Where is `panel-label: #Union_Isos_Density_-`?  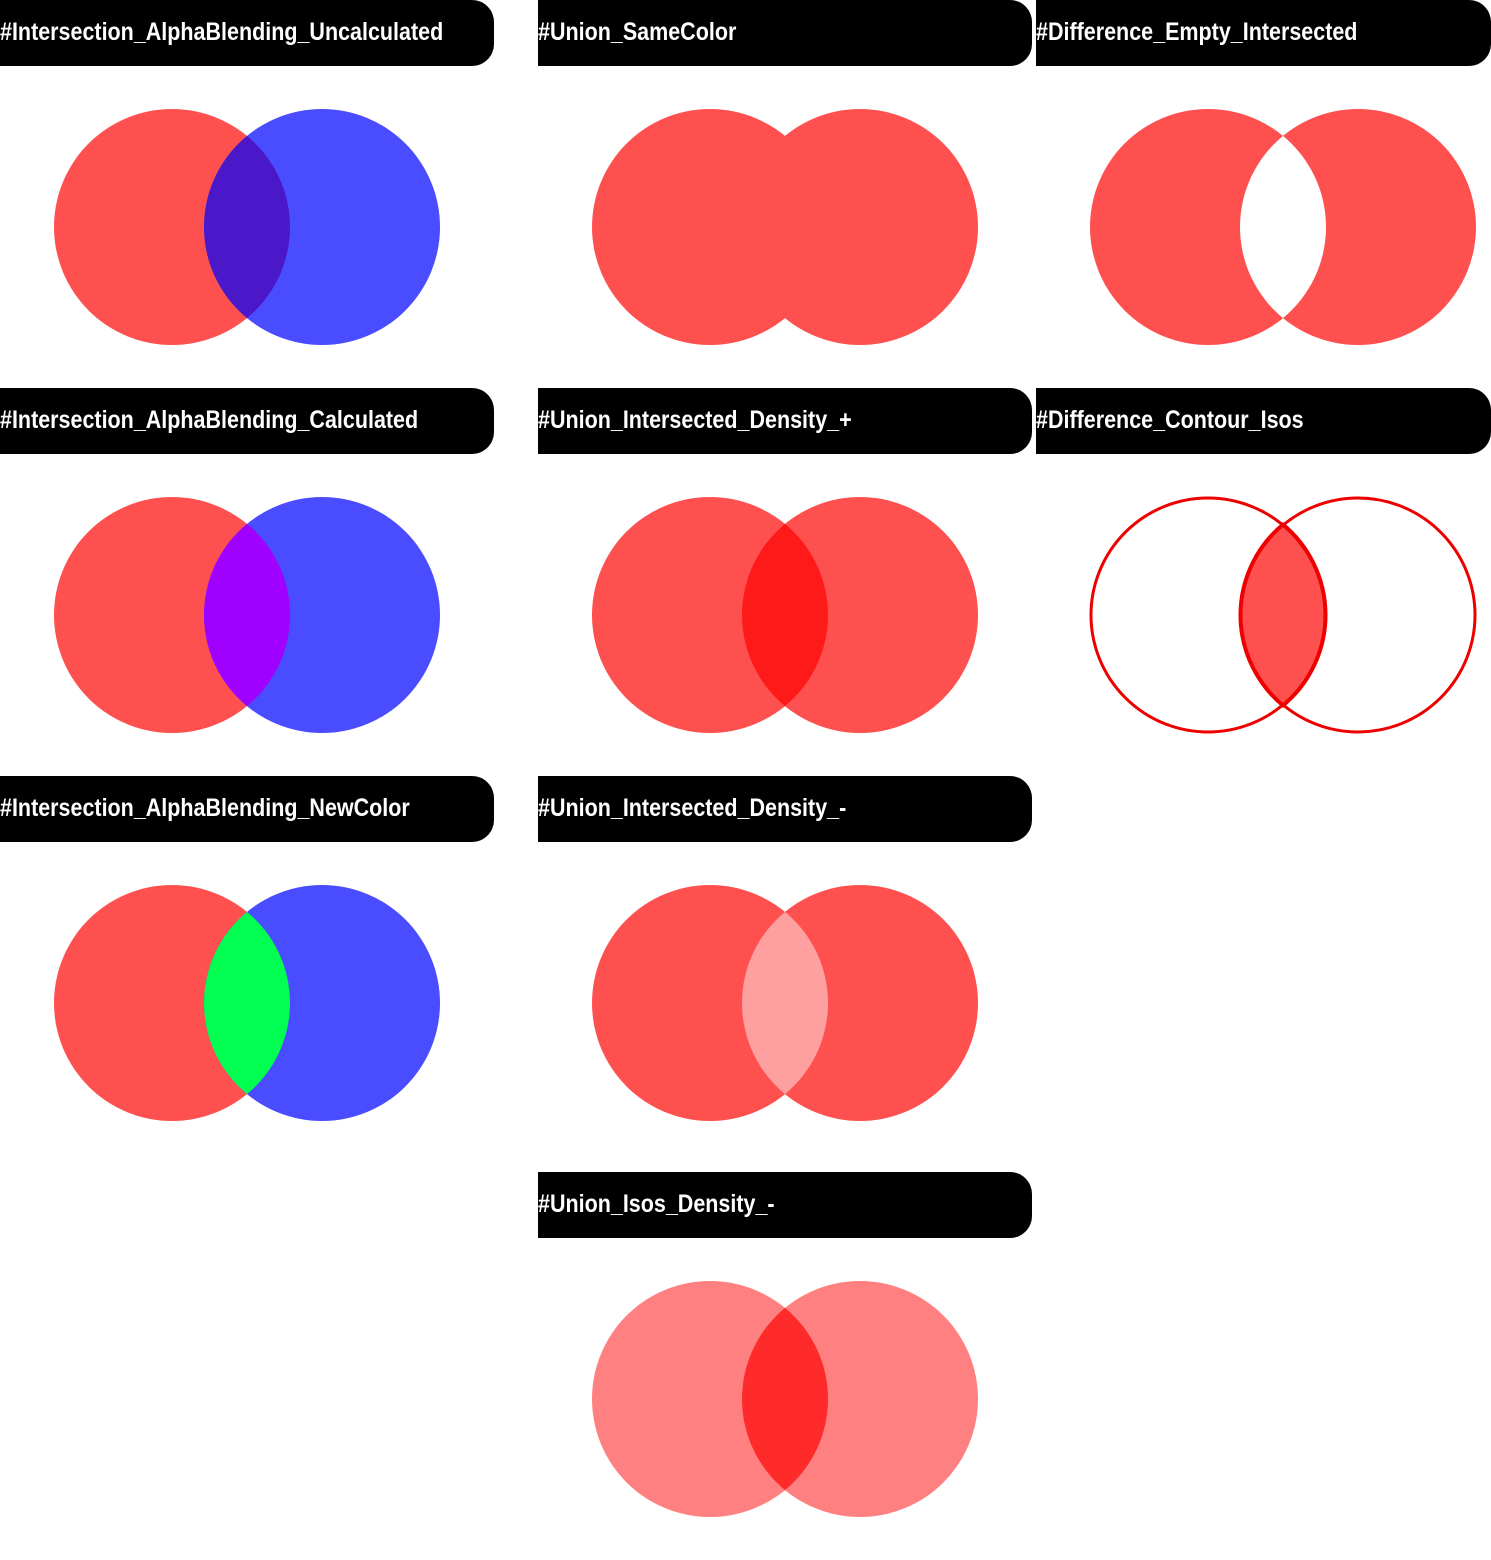 panel-label: #Union_Isos_Density_- is located at coordinates (785, 1205).